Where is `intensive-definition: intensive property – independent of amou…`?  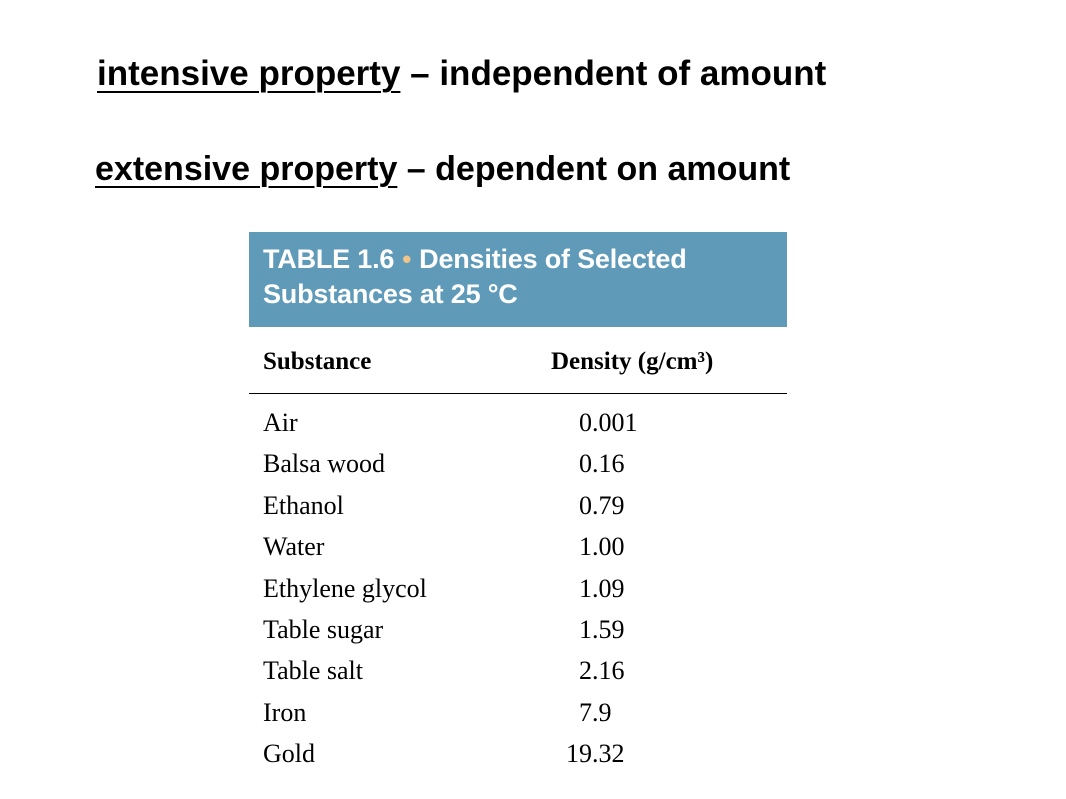 intensive-definition: intensive property – independent of amou… is located at coordinates (461, 73).